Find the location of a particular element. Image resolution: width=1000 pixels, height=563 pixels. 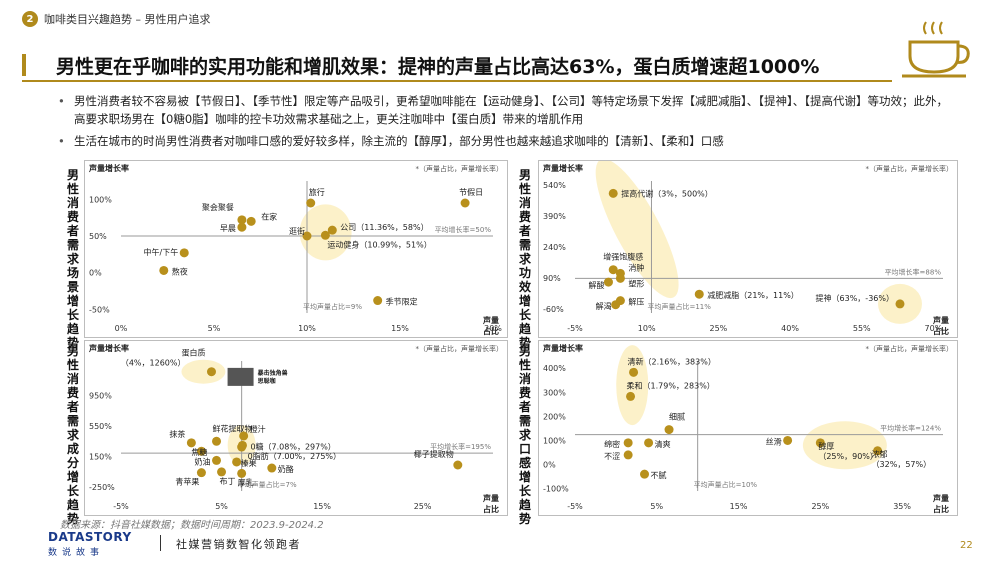

point-label: 解酸 is located at coordinates (596, 285).